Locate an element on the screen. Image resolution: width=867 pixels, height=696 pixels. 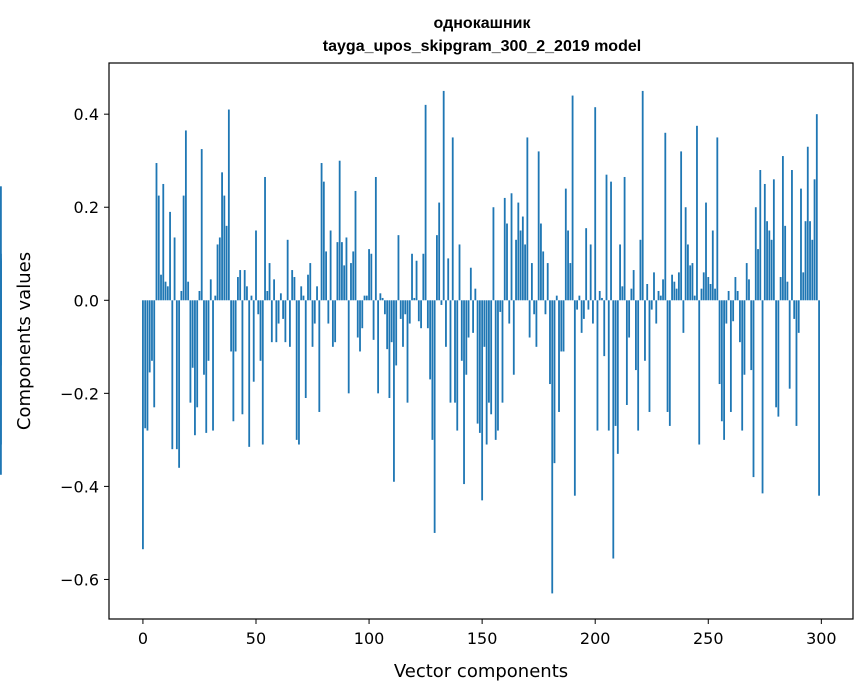
x-tick-label: 250 is located at coordinates (708, 638).